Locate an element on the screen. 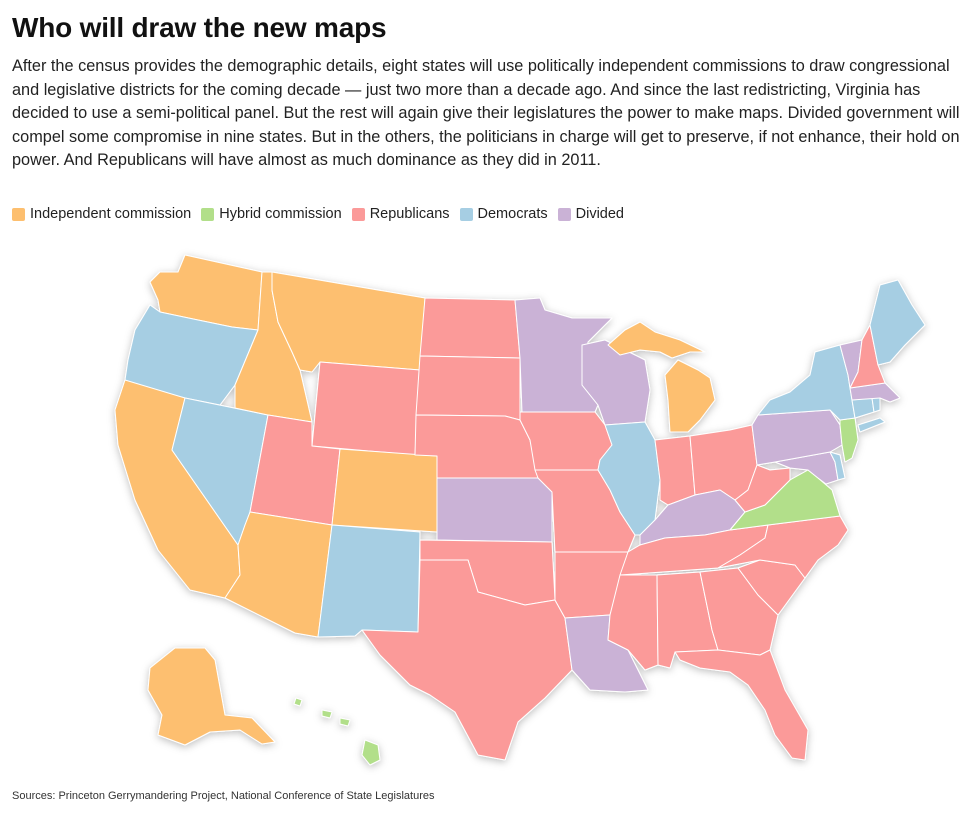 The image size is (980, 820). state-CO is located at coordinates (384, 490).